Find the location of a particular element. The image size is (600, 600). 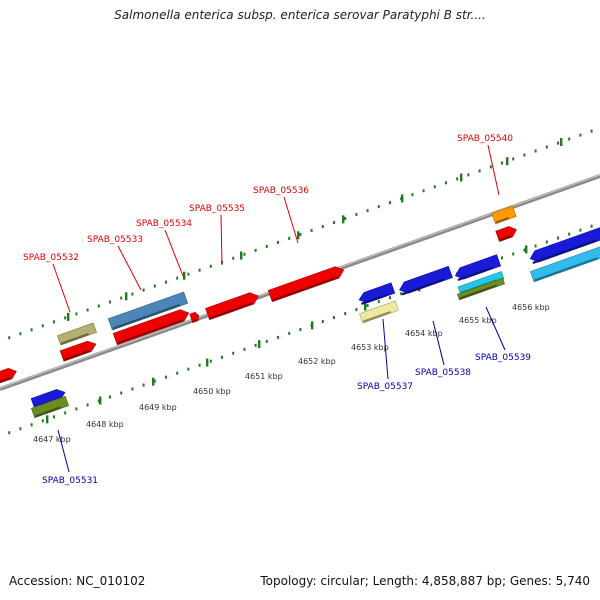

tick-label: 4647 kbp is located at coordinates (52, 439).